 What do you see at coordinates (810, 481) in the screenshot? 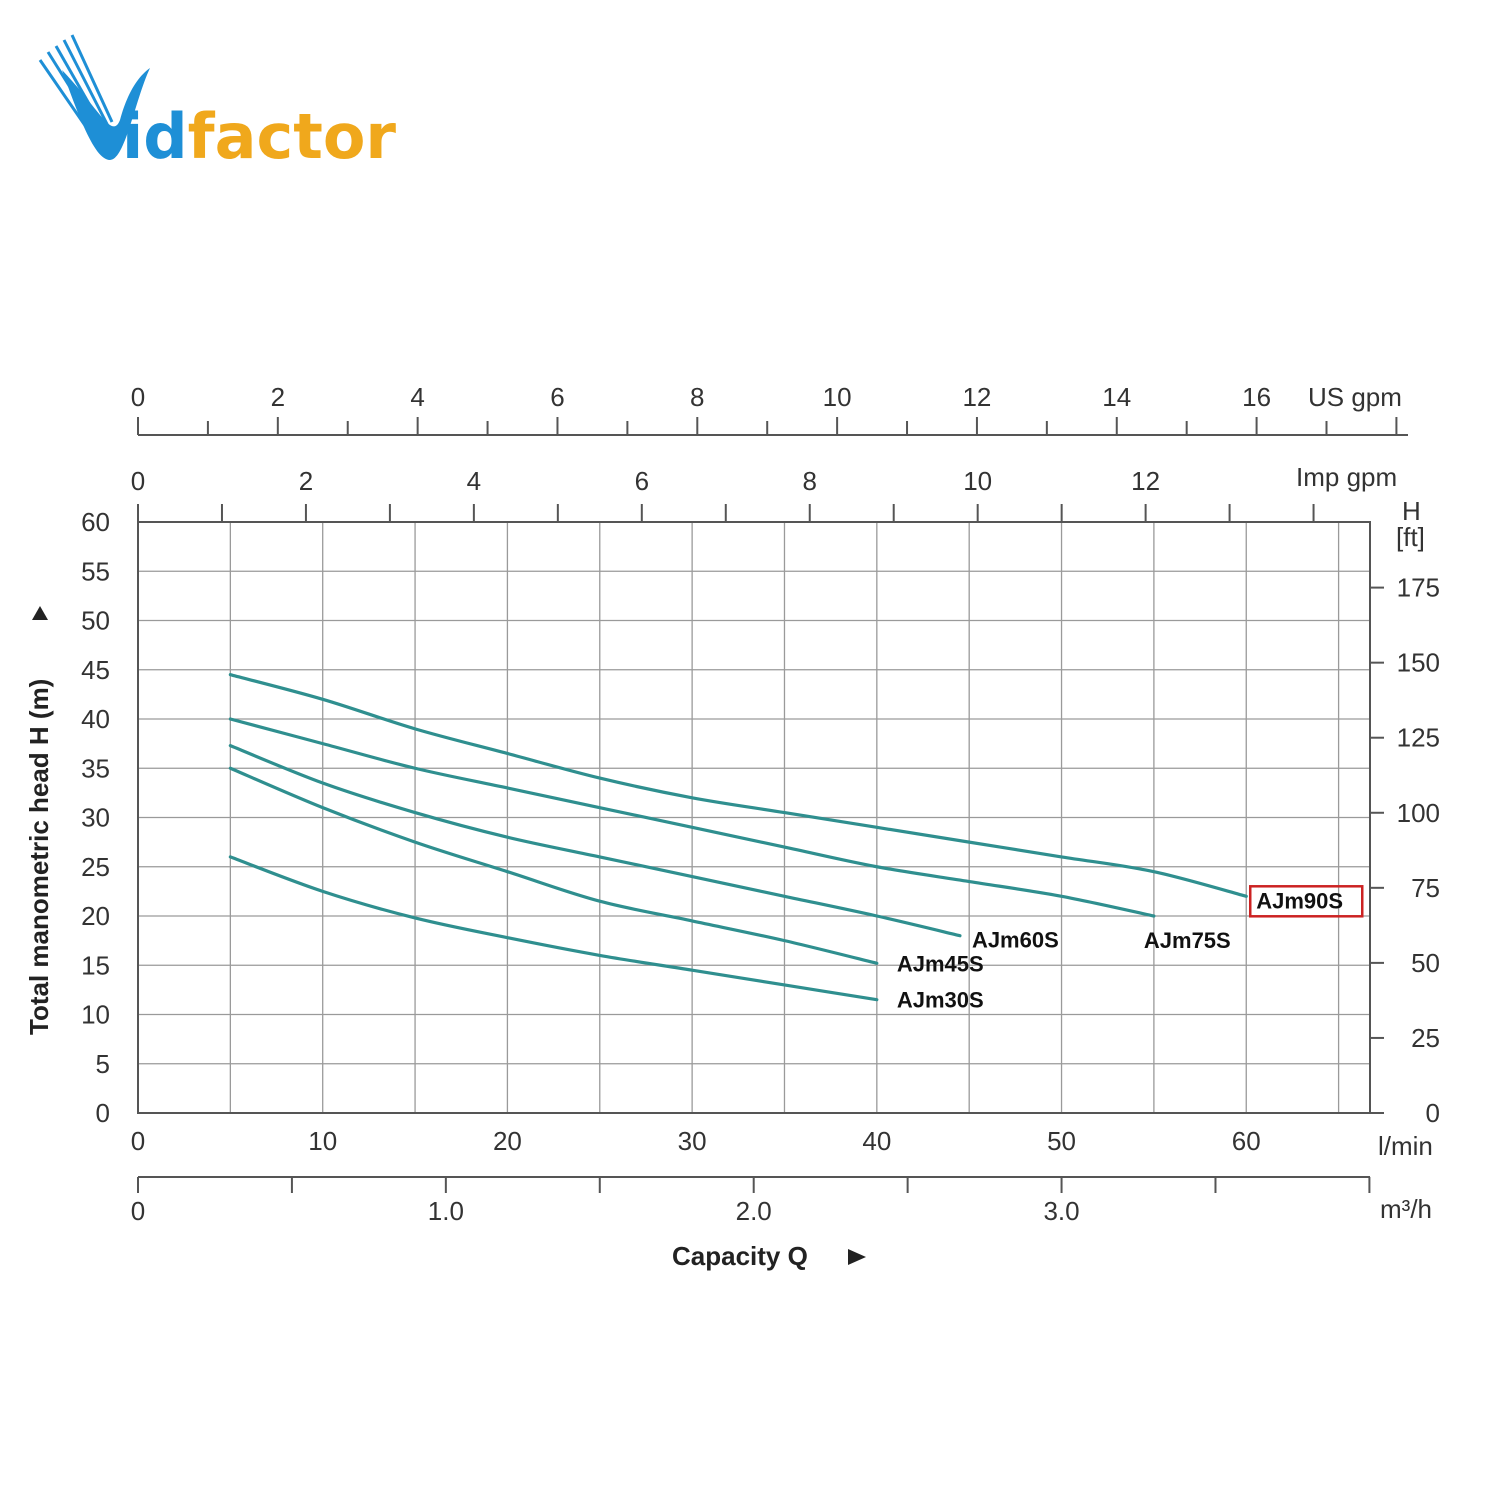
I see `imp-gpm-tick-label: 8` at bounding box center [810, 481].